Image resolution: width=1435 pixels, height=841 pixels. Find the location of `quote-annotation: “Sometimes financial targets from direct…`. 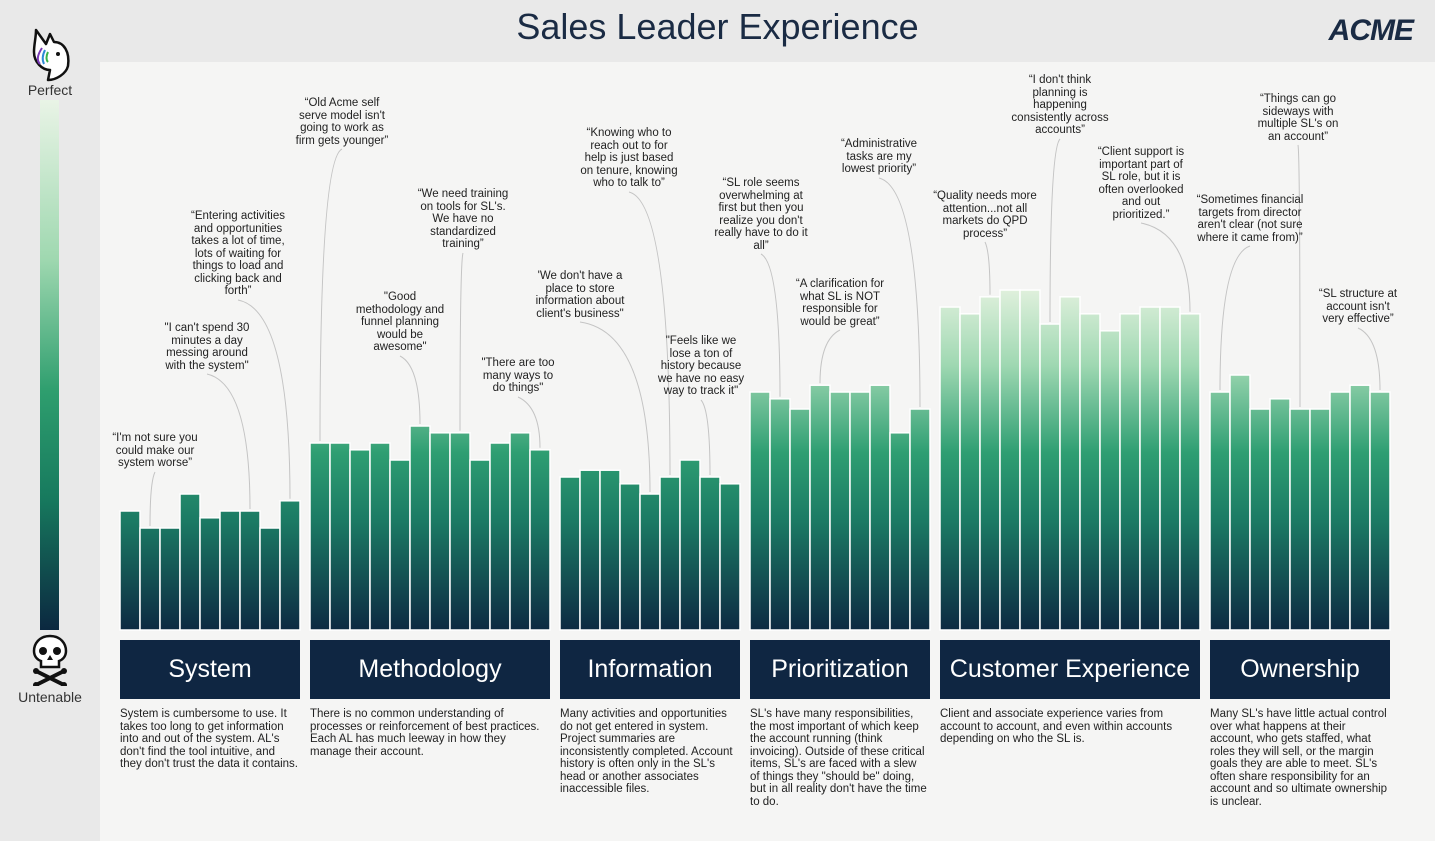

quote-annotation: “Sometimes financial targets from direct… is located at coordinates (1250, 219).